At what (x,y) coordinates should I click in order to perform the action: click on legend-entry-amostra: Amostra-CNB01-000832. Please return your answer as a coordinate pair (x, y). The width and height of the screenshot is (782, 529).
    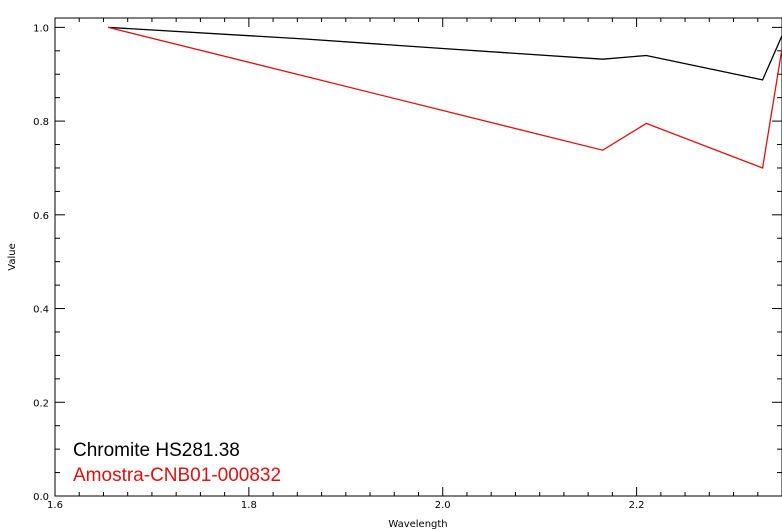
    Looking at the image, I should click on (177, 475).